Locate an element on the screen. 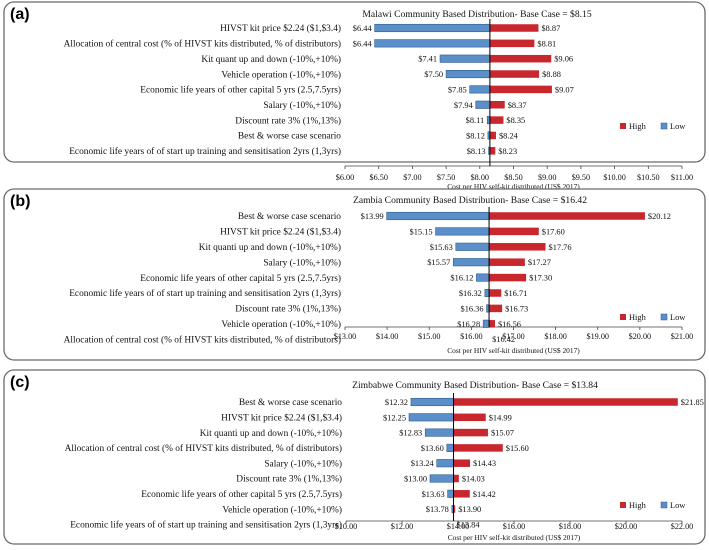 Image resolution: width=709 pixels, height=550 pixels. low-value-label: $13.63 is located at coordinates (433, 494).